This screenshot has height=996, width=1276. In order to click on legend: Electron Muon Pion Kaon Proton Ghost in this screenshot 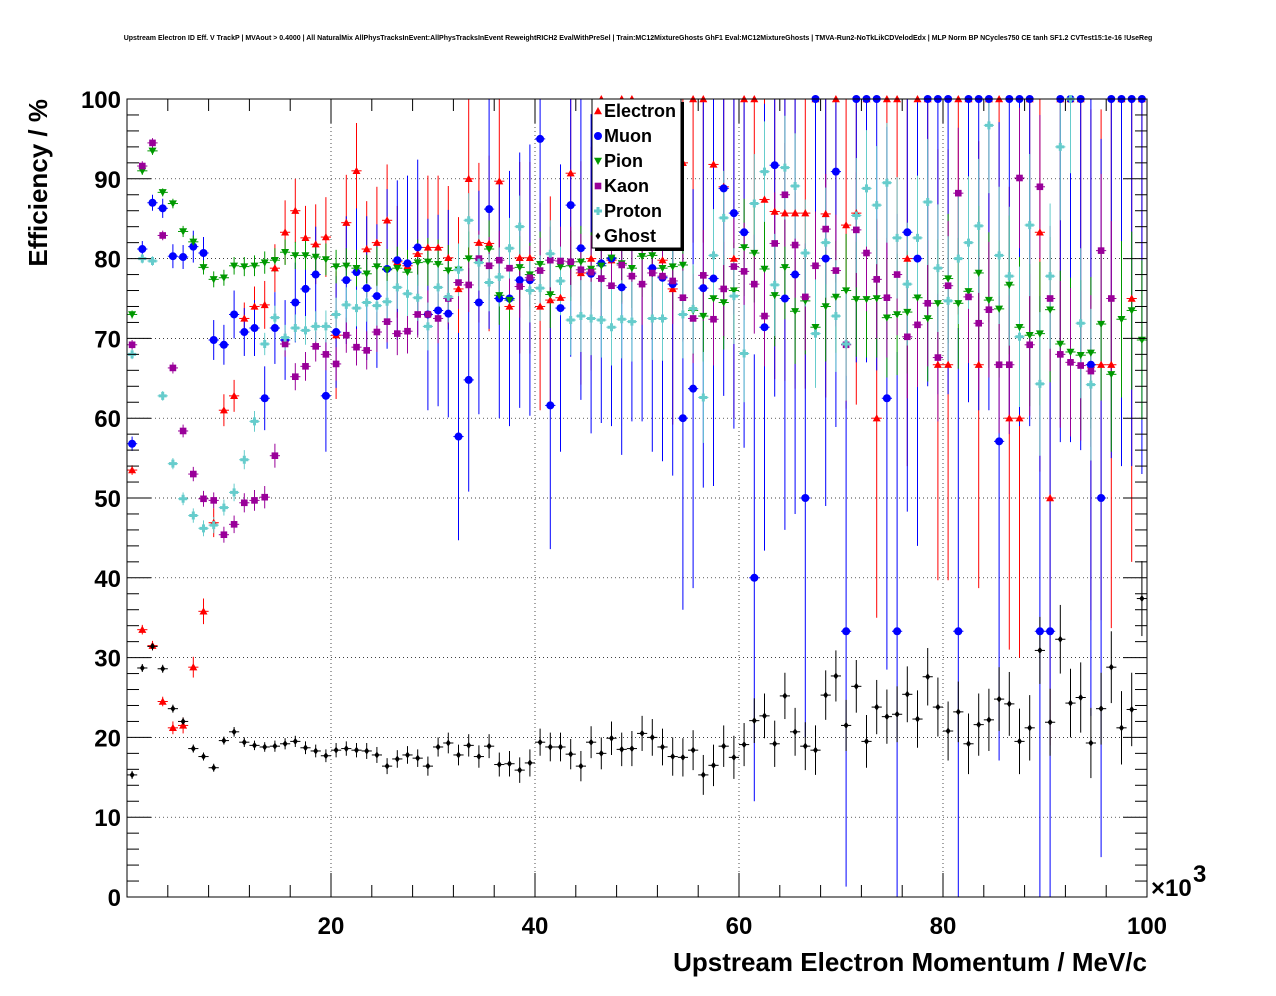, I will do `click(637, 174)`.